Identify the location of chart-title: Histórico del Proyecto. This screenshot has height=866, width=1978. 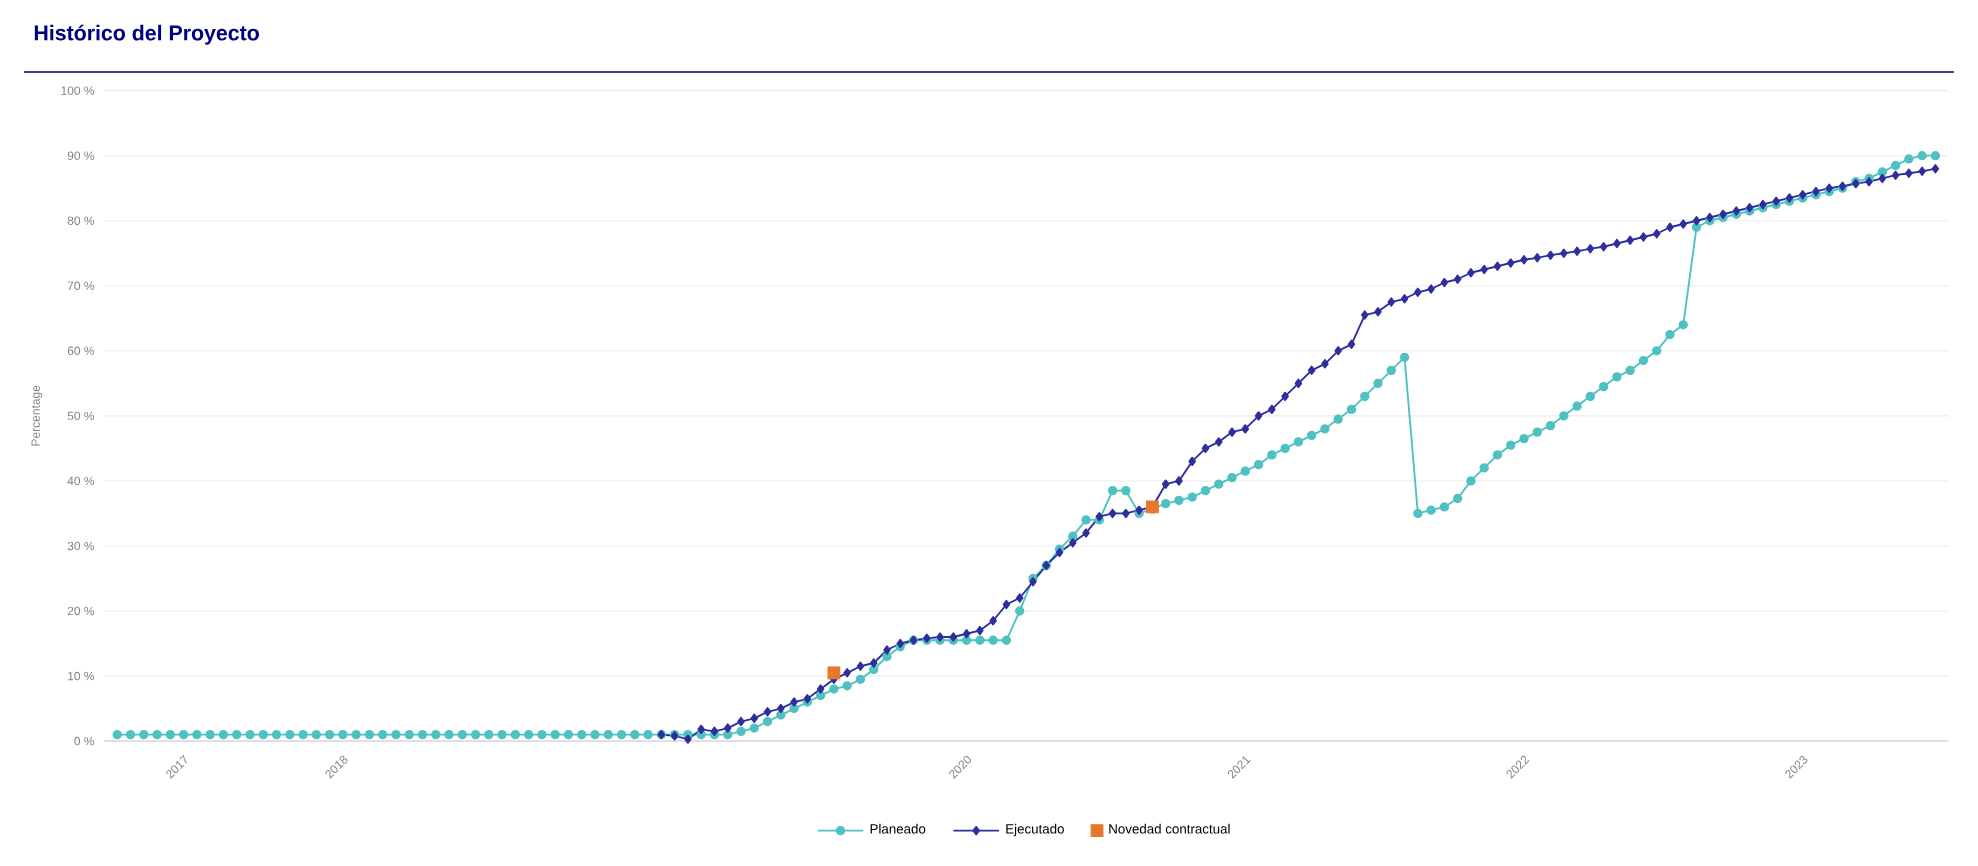
(146, 34).